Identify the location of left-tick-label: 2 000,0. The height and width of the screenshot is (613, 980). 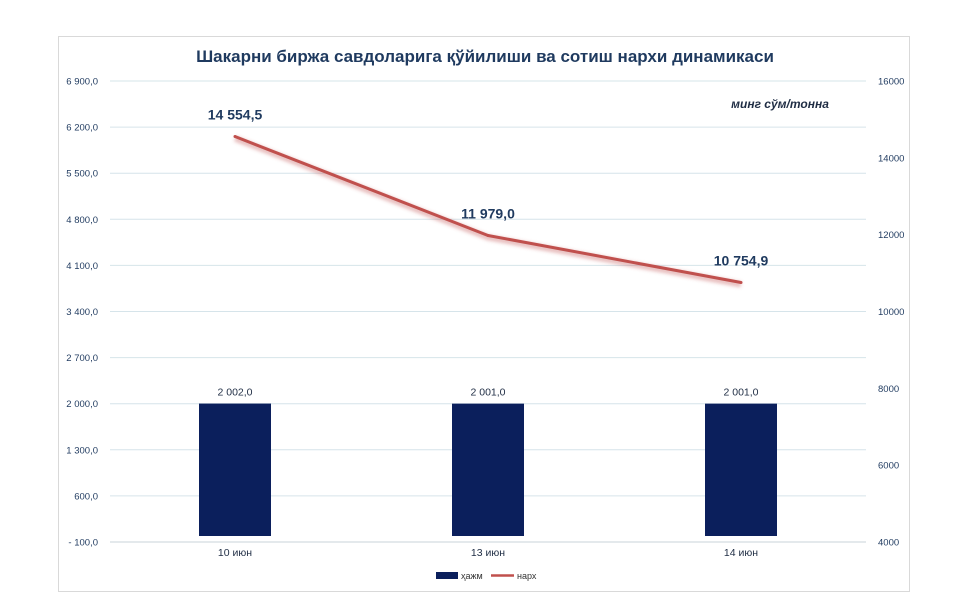
(82, 404).